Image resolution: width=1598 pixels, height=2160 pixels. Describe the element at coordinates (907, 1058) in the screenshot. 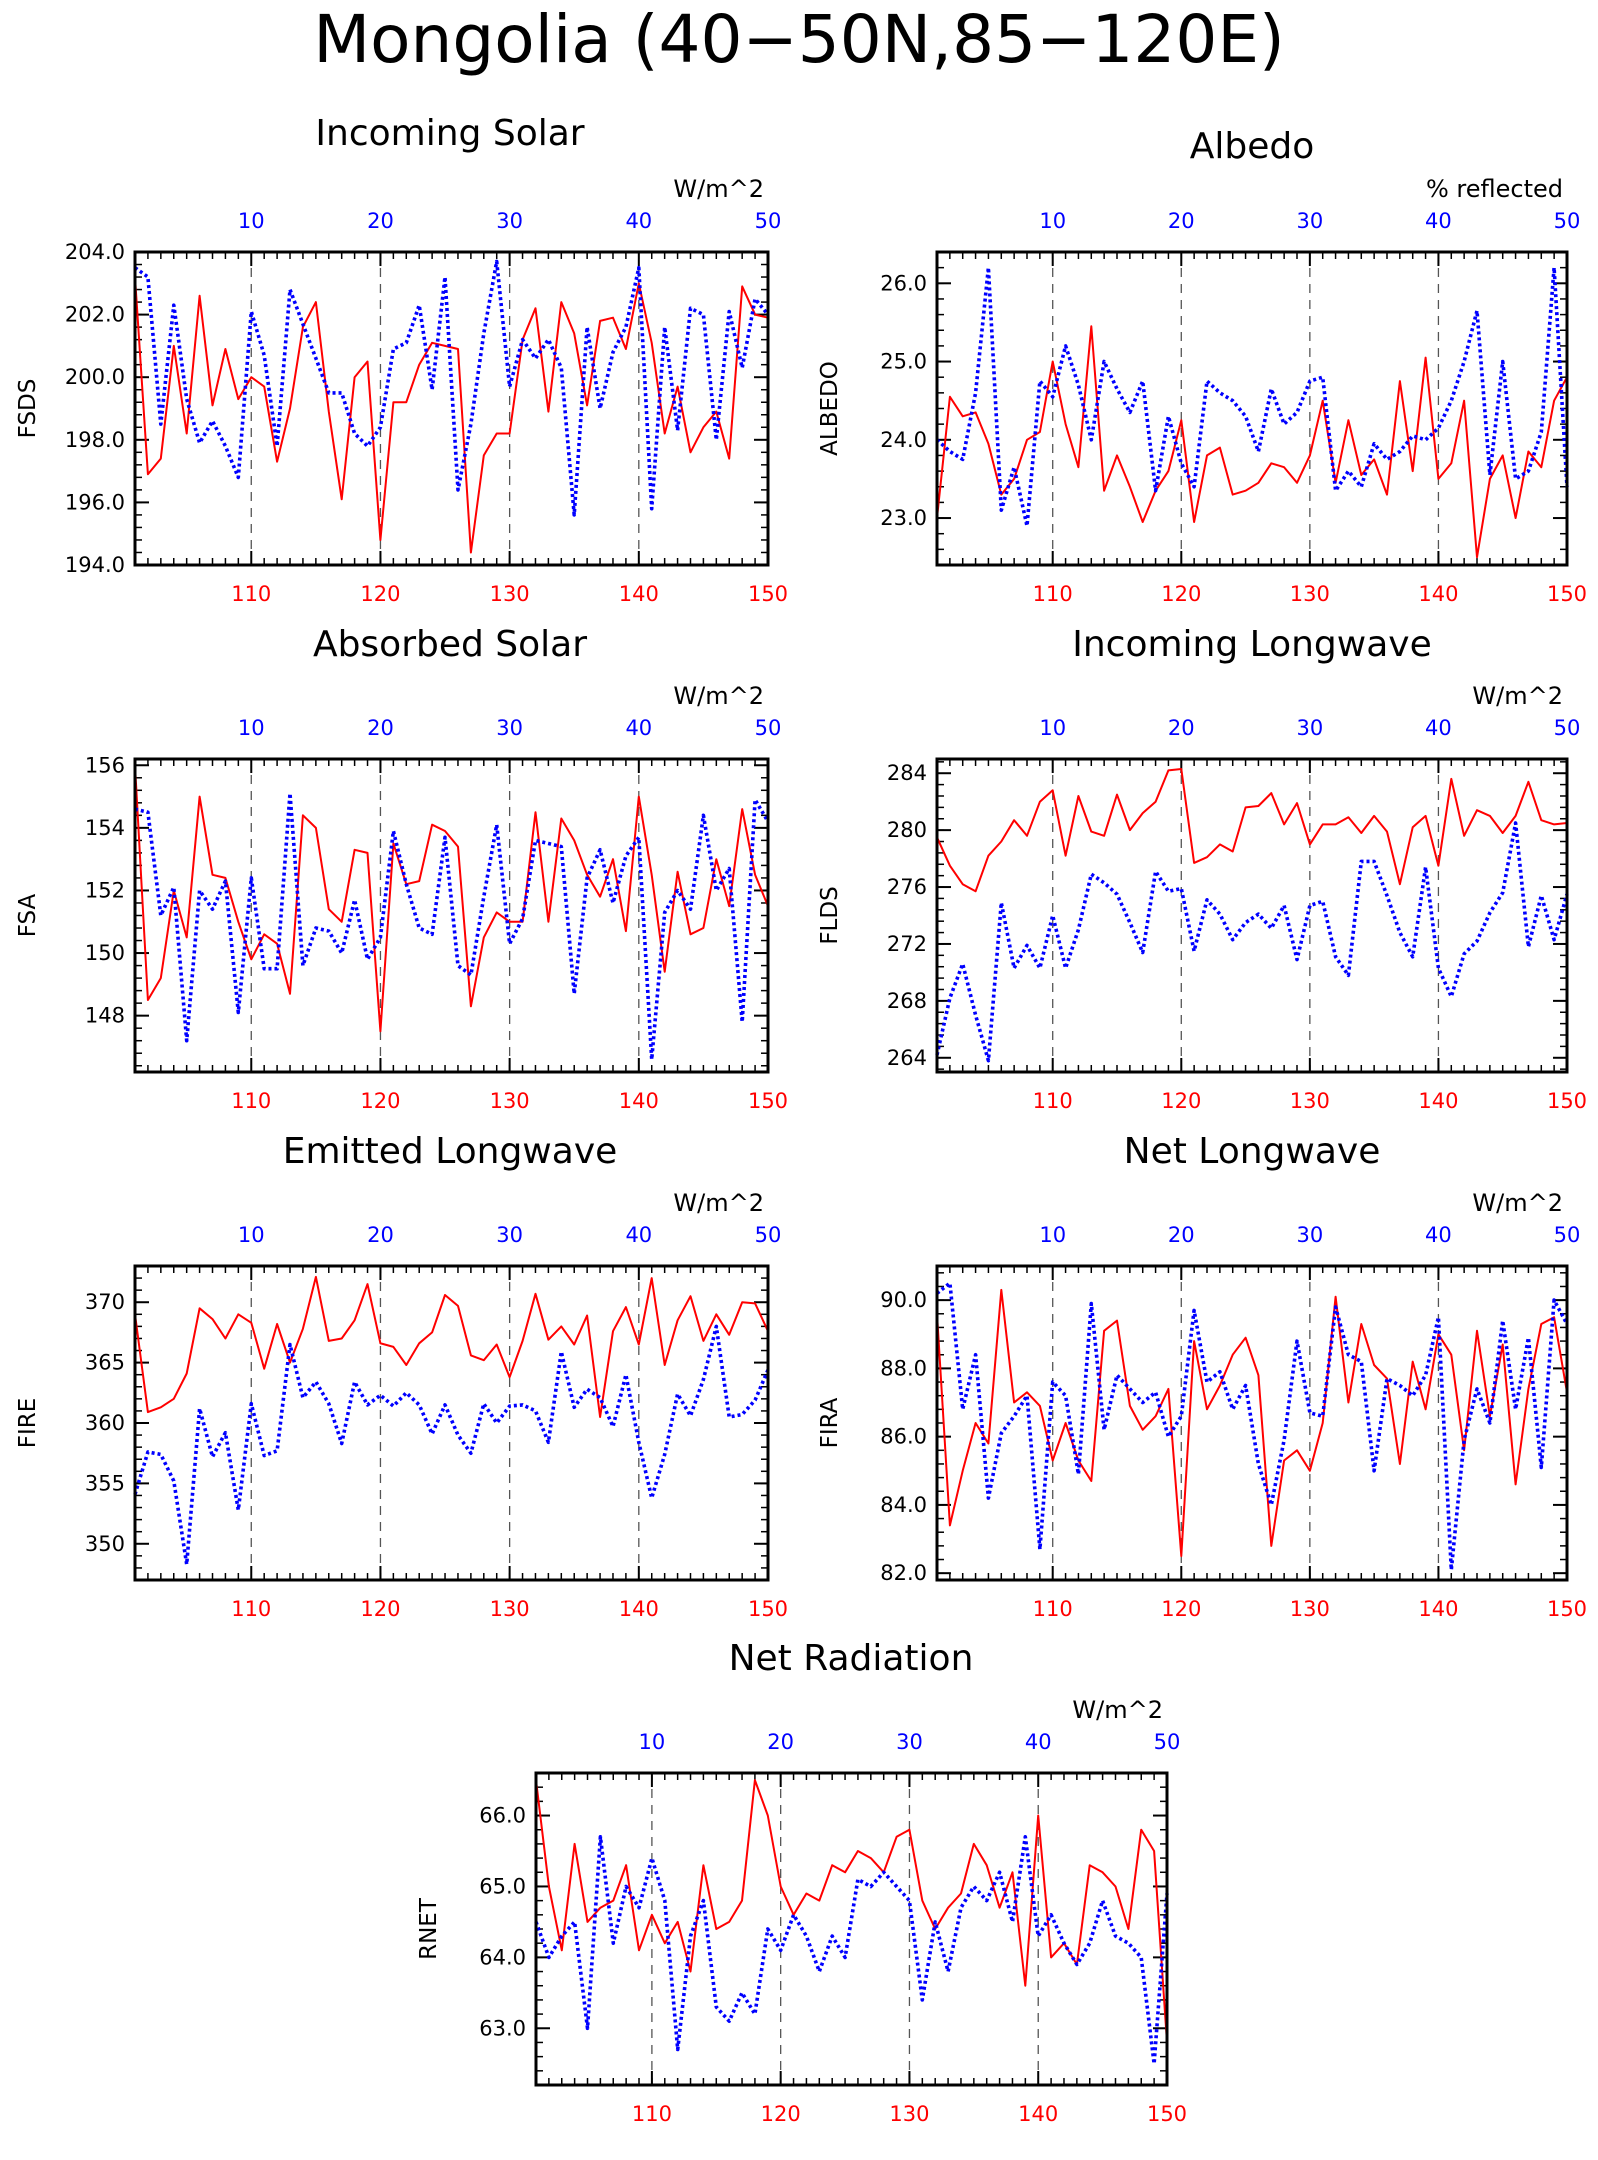

I see `y-tick-label: 264` at that location.